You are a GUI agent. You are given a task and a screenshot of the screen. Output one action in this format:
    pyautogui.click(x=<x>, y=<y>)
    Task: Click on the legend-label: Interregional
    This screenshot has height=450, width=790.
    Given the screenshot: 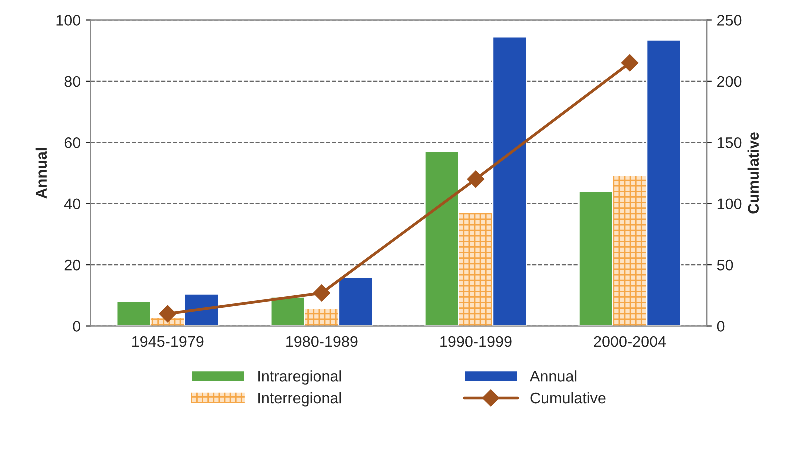 What is the action you would take?
    pyautogui.click(x=300, y=399)
    